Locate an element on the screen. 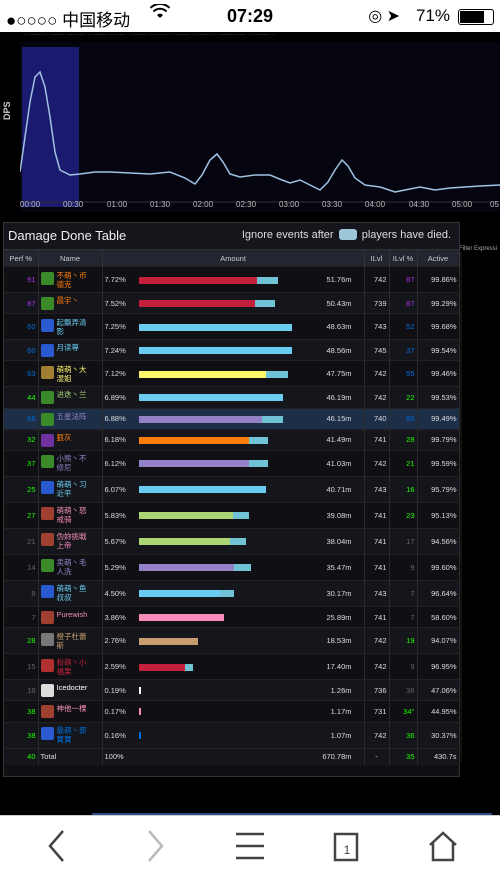 The width and height of the screenshot is (500, 889). row-name: 不萌丶币 德克 is located at coordinates (70, 279).